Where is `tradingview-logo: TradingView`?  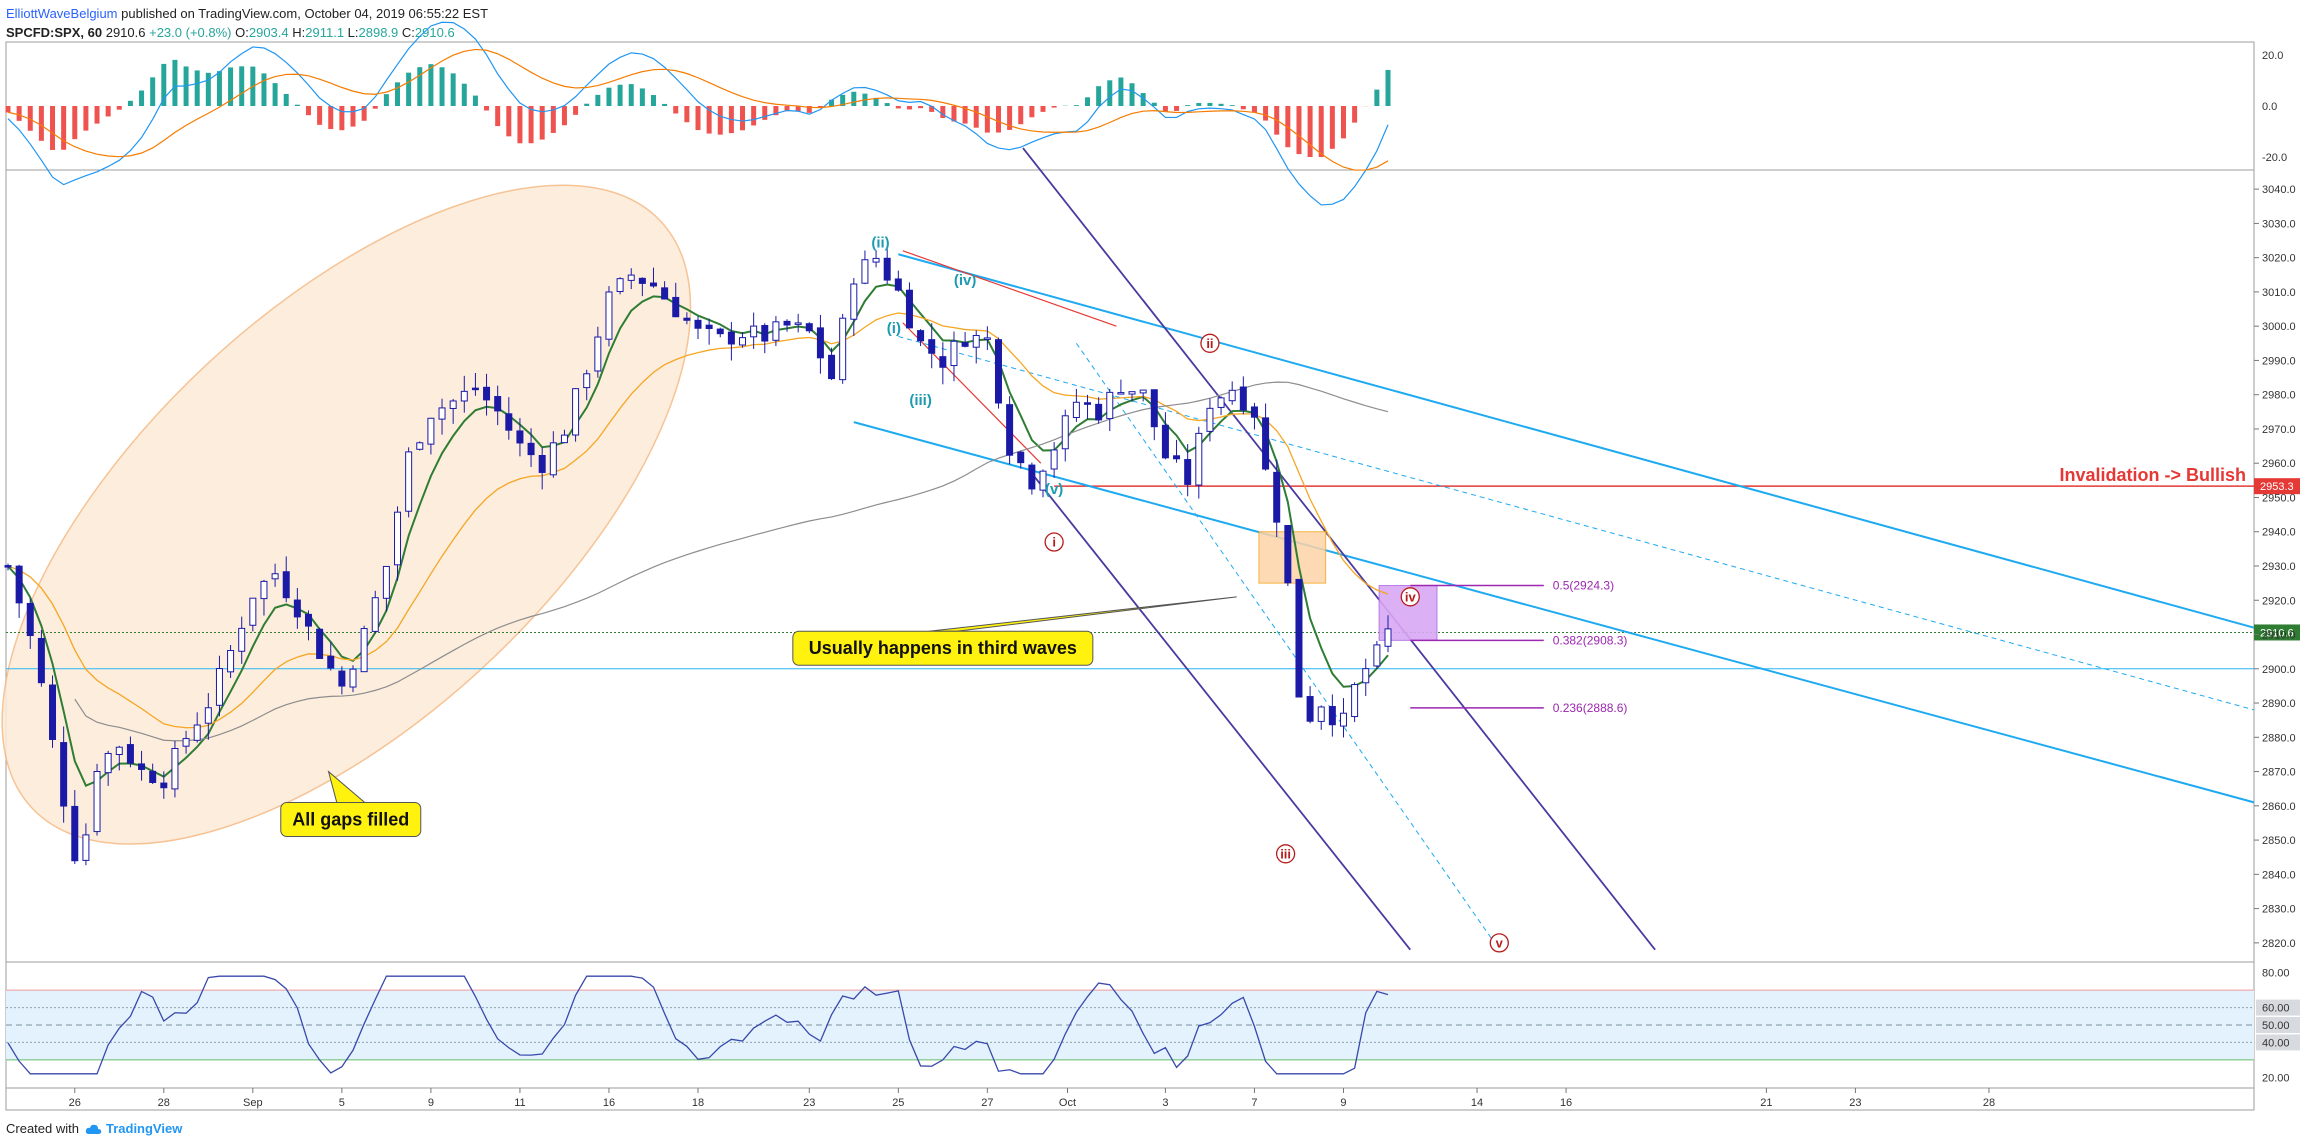
tradingview-logo: TradingView is located at coordinates (133, 1128).